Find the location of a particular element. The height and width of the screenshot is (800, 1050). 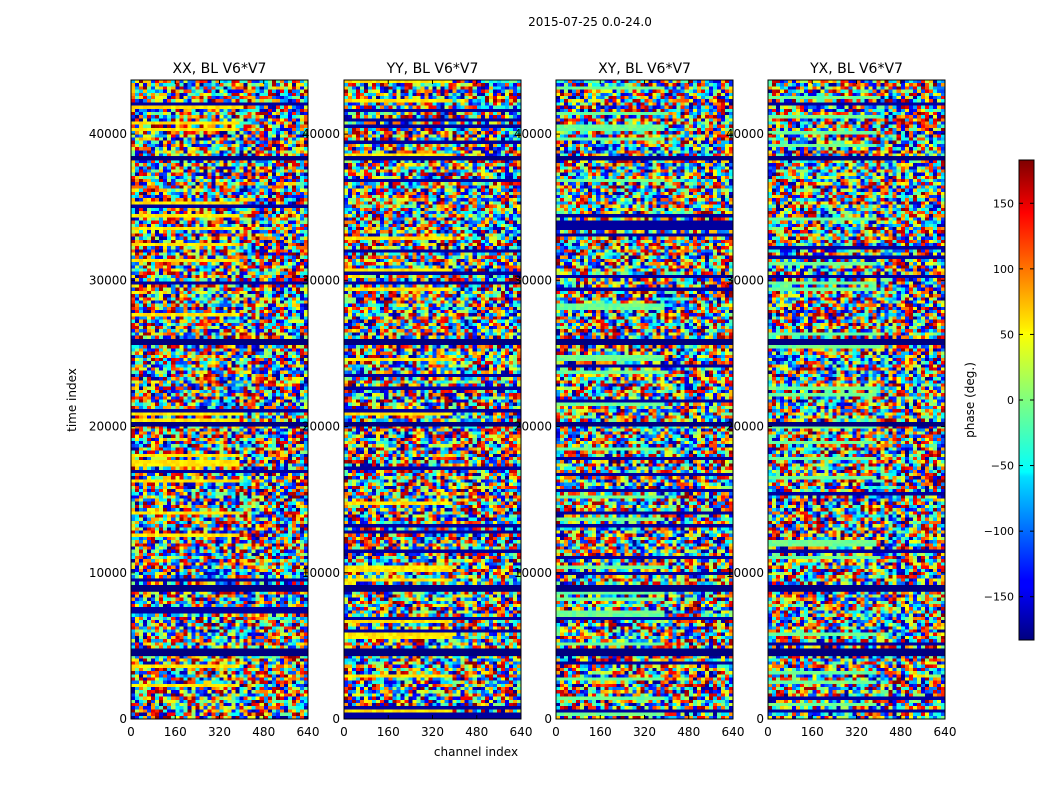

colorbar-ticks: 150 100 50 0 −50 −100 −150 is located at coordinates (1009, 400).